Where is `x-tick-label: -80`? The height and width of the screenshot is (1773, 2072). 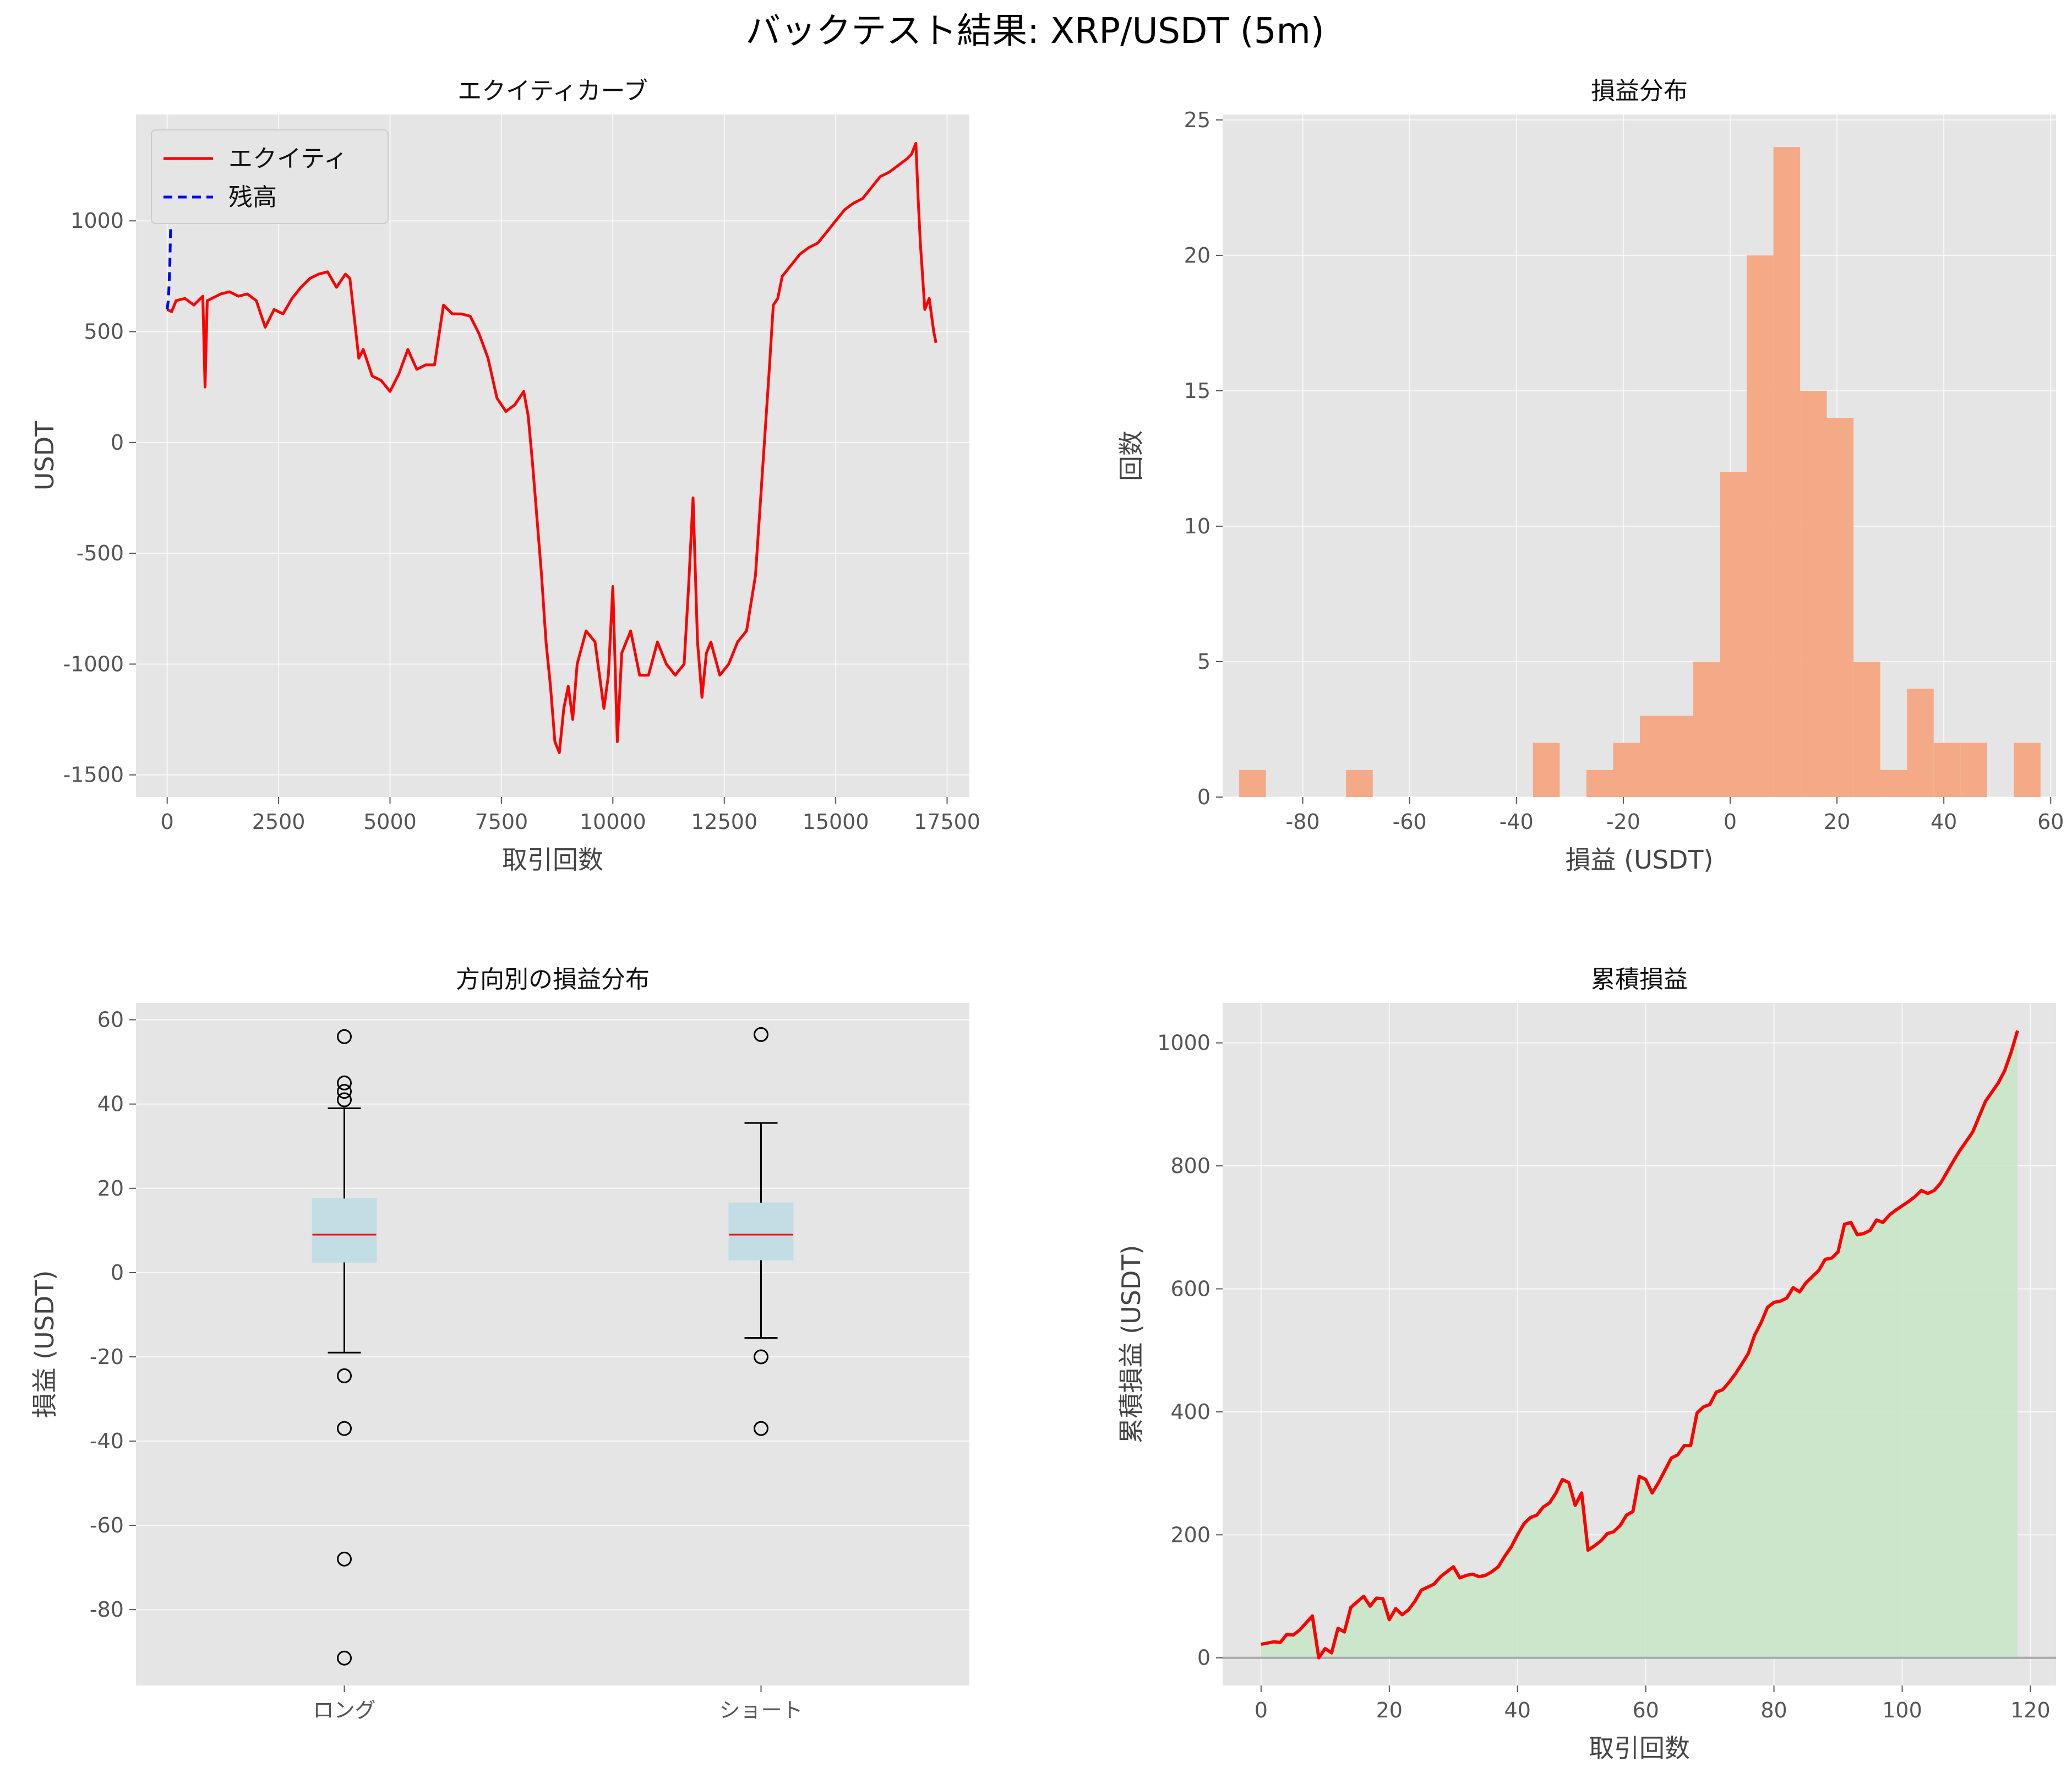
x-tick-label: -80 is located at coordinates (1303, 822).